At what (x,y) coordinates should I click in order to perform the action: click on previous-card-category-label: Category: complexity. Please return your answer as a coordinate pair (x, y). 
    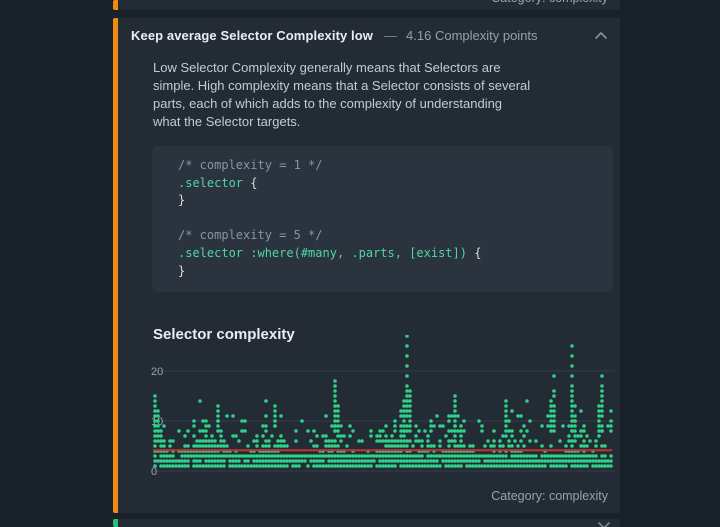
    Looking at the image, I should click on (549, 2).